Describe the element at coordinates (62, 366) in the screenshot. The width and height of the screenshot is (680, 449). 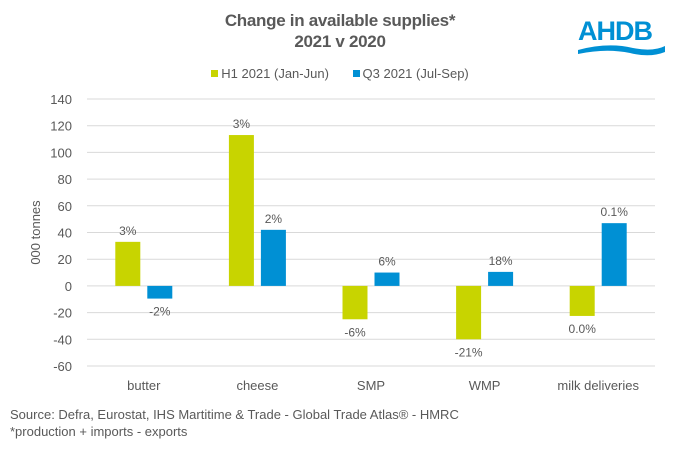
I see `y-tick-label: -60` at that location.